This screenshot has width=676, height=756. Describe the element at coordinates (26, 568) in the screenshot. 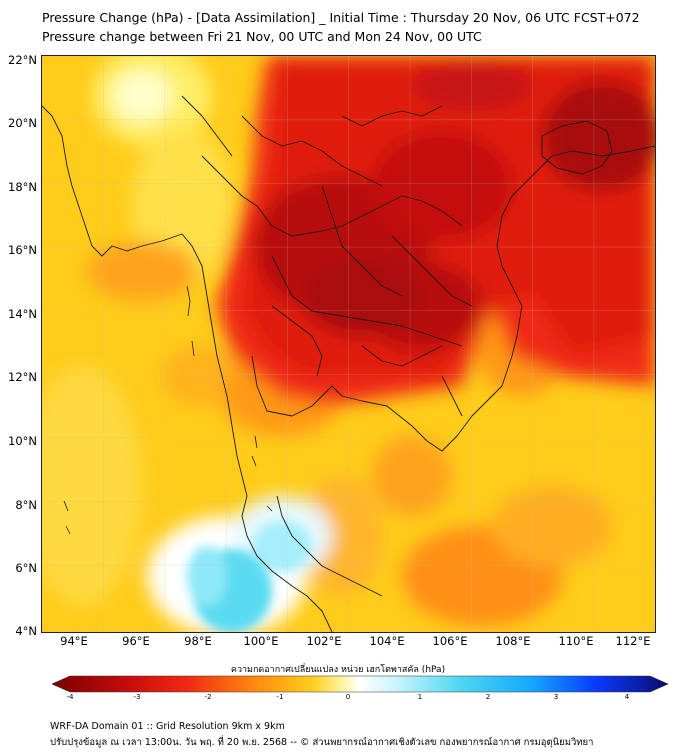

I see `lat-label-6n: 6°N` at that location.